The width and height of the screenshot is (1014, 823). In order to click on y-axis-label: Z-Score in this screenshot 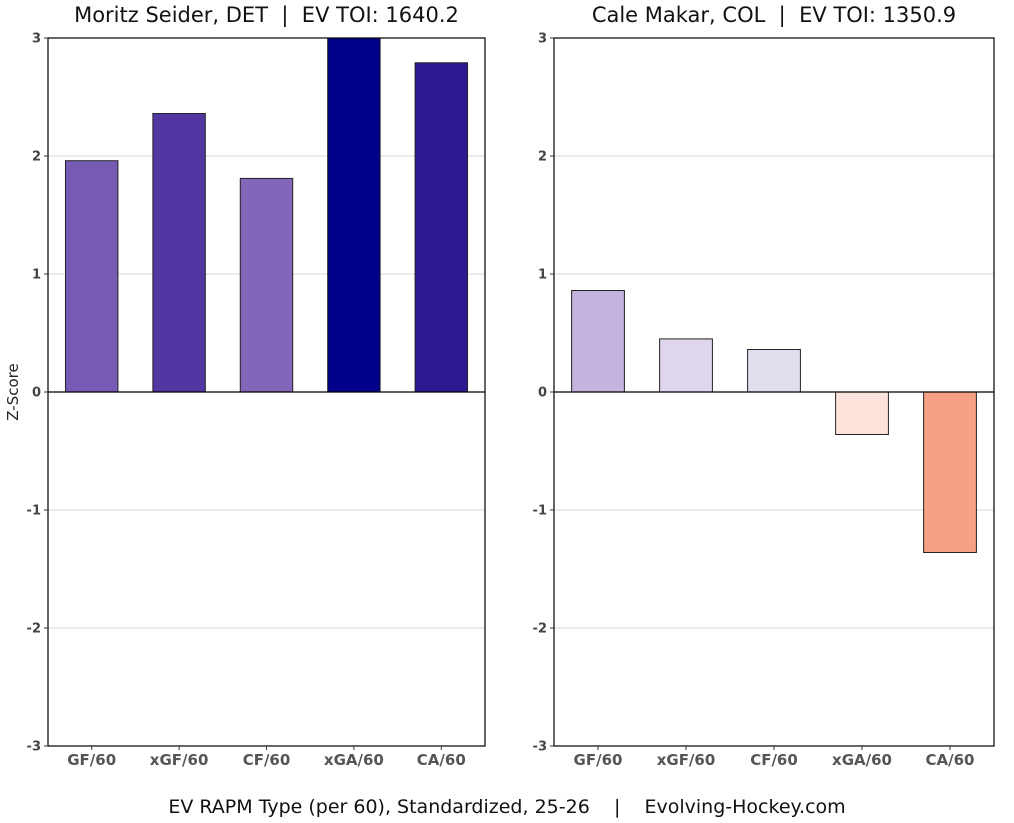, I will do `click(13, 391)`.